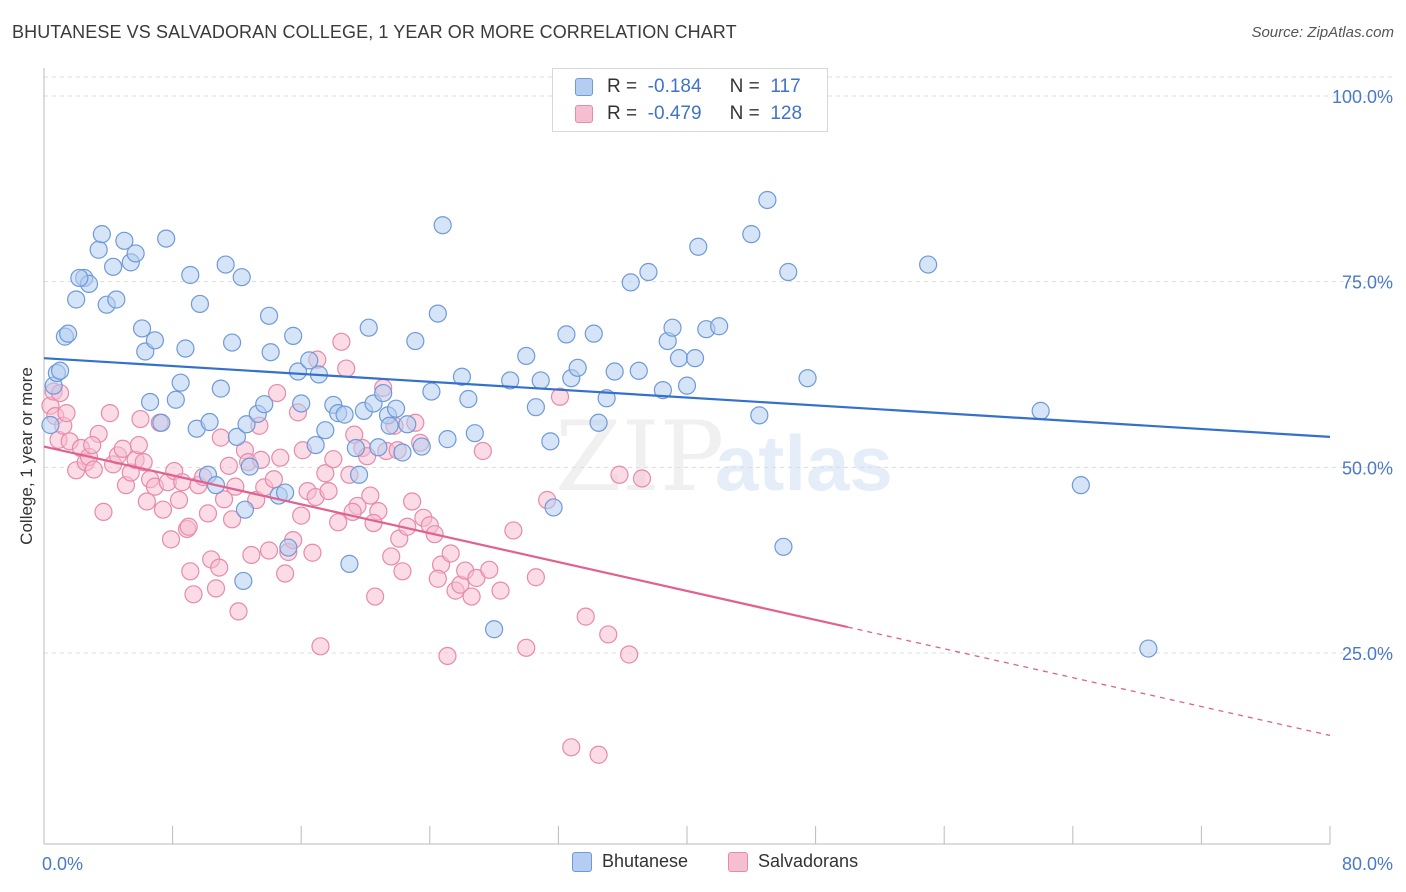  I want to click on watermark: ZIP atlas, so click(724, 457).